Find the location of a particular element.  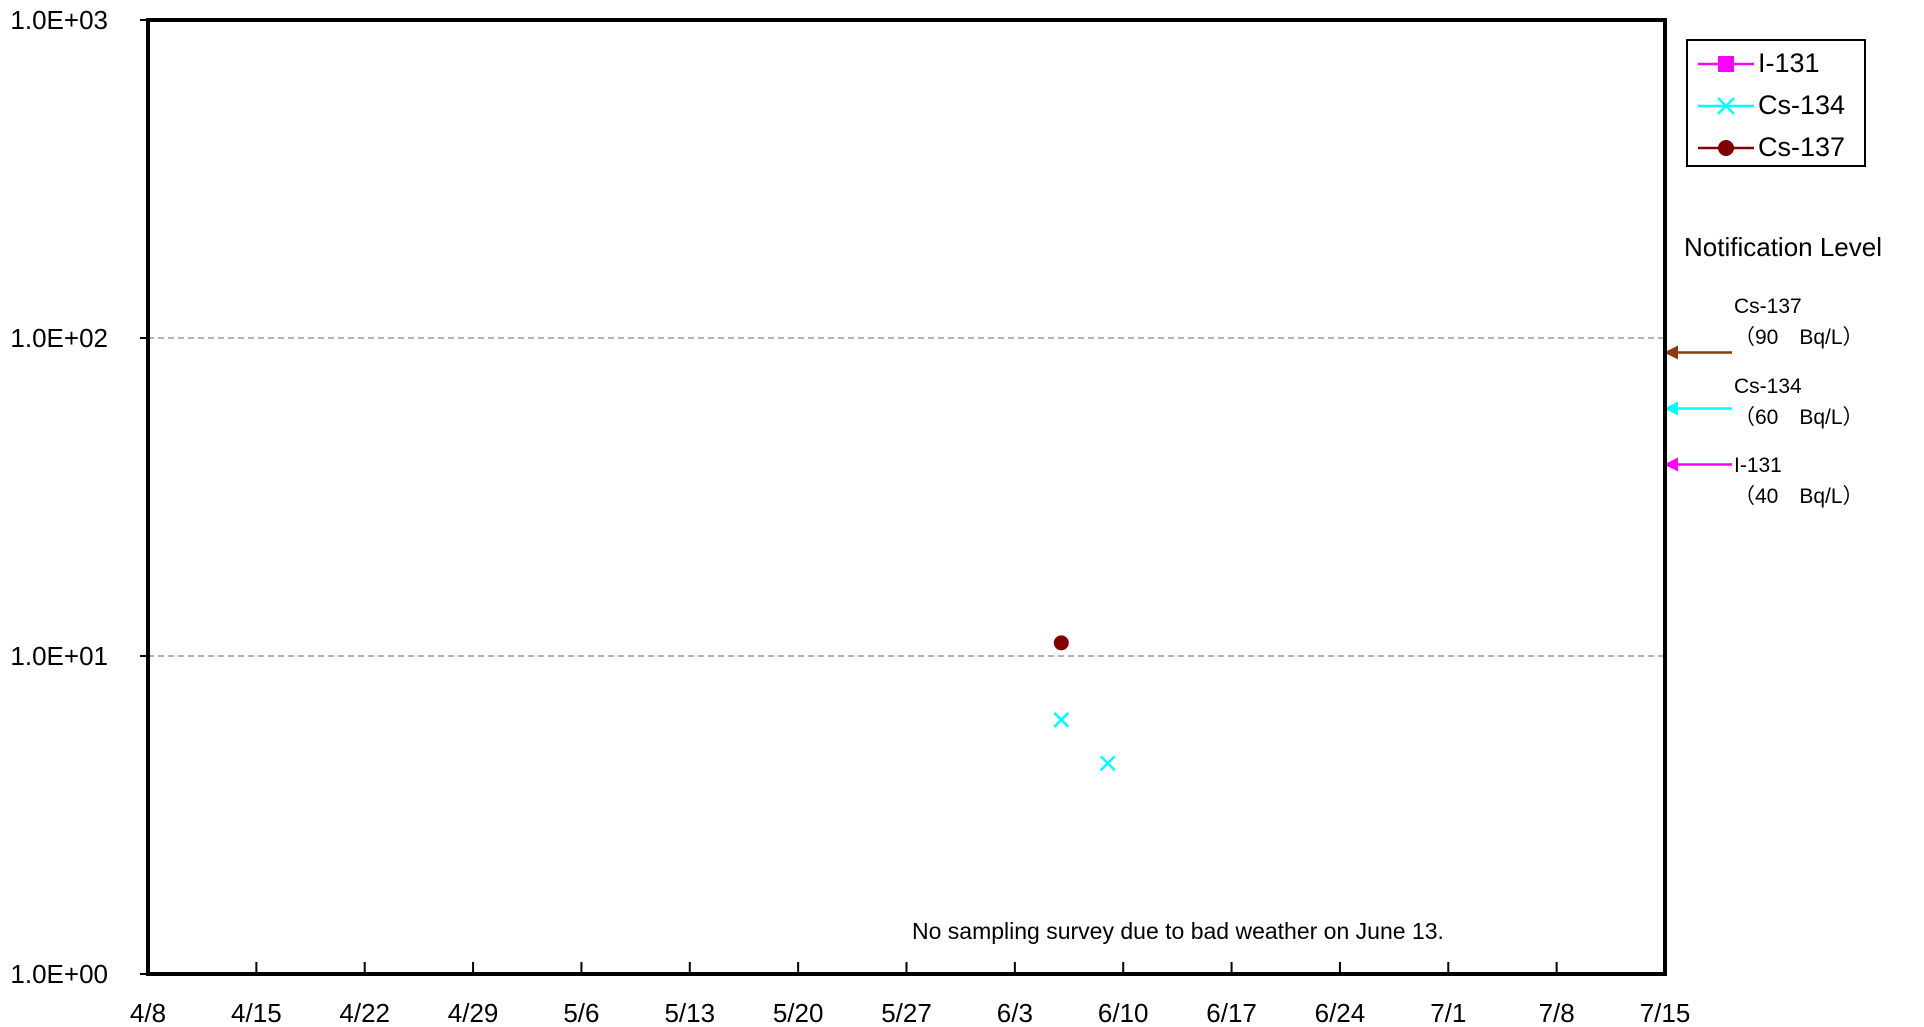

x-tick-label: 5/27 is located at coordinates (906, 1012).